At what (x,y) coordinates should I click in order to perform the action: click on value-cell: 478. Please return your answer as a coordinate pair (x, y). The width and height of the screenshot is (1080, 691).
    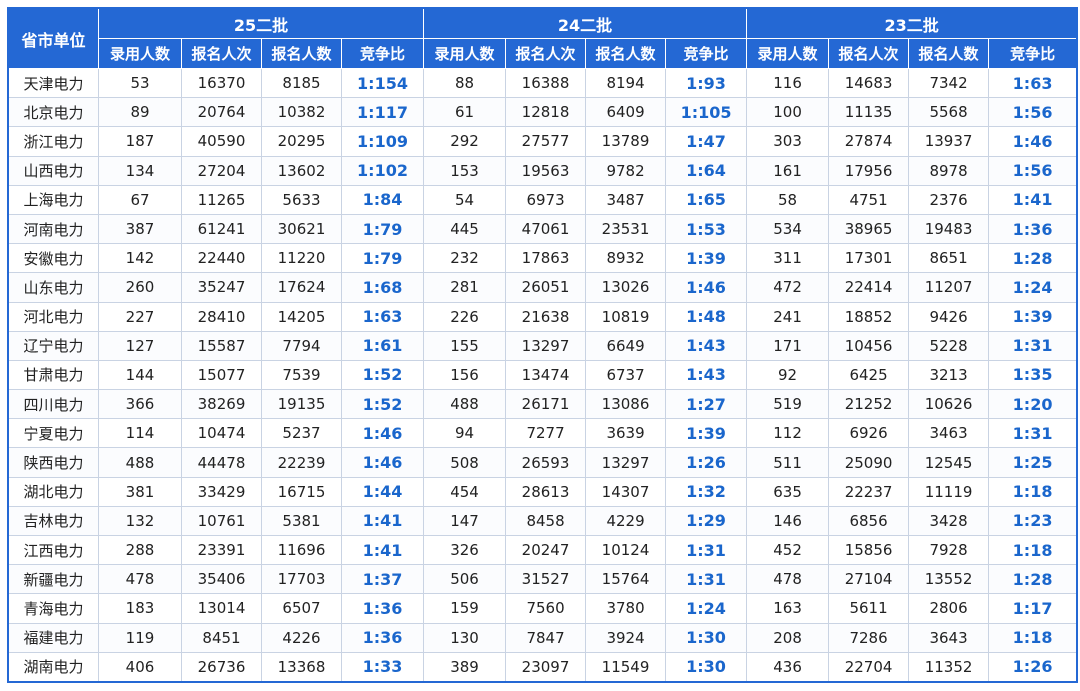
    Looking at the image, I should click on (788, 579).